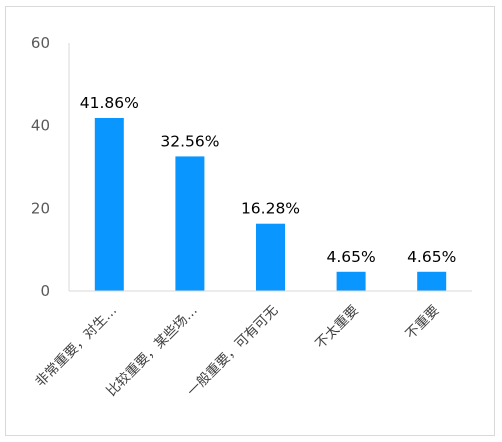 The width and height of the screenshot is (502, 442). I want to click on x-tick-label: 一般重要，可有可无, so click(232, 351).